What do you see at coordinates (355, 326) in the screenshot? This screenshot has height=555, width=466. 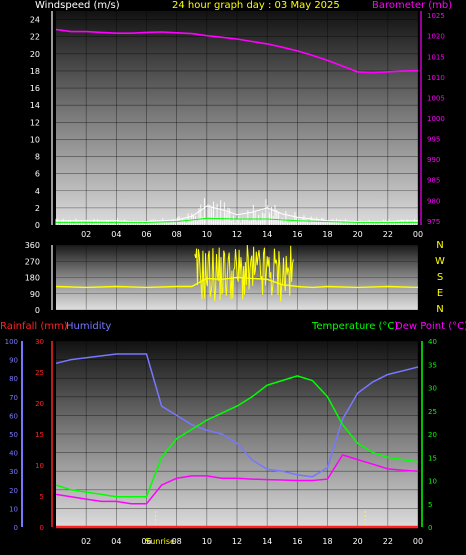 I see `temperature-axis-label: Temperature (°C)` at bounding box center [355, 326].